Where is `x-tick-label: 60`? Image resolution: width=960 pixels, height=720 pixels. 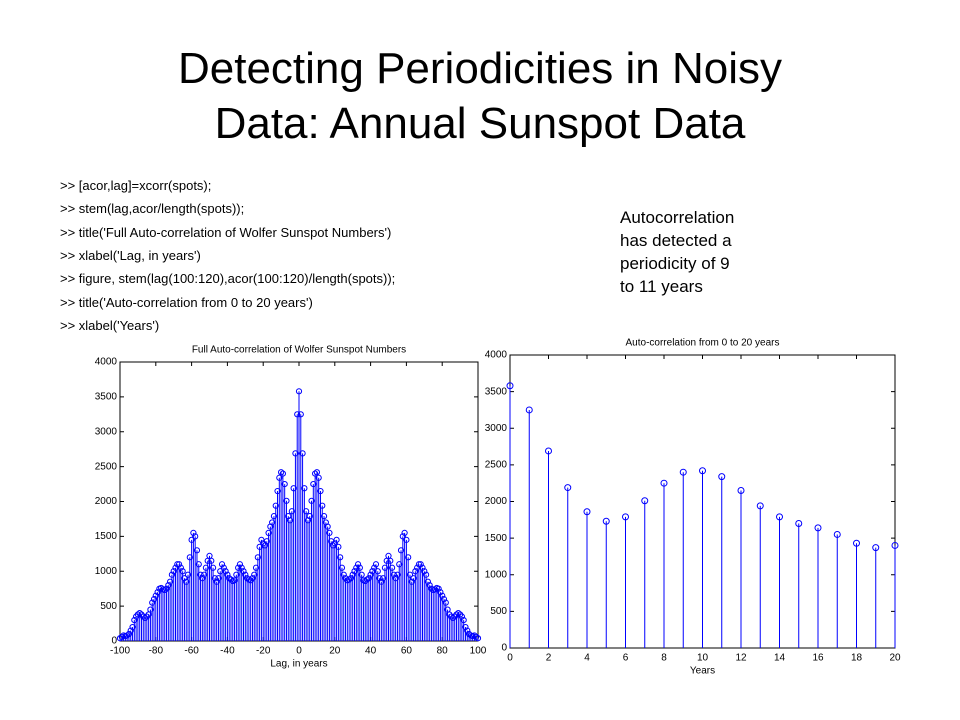
x-tick-label: 60 is located at coordinates (407, 651).